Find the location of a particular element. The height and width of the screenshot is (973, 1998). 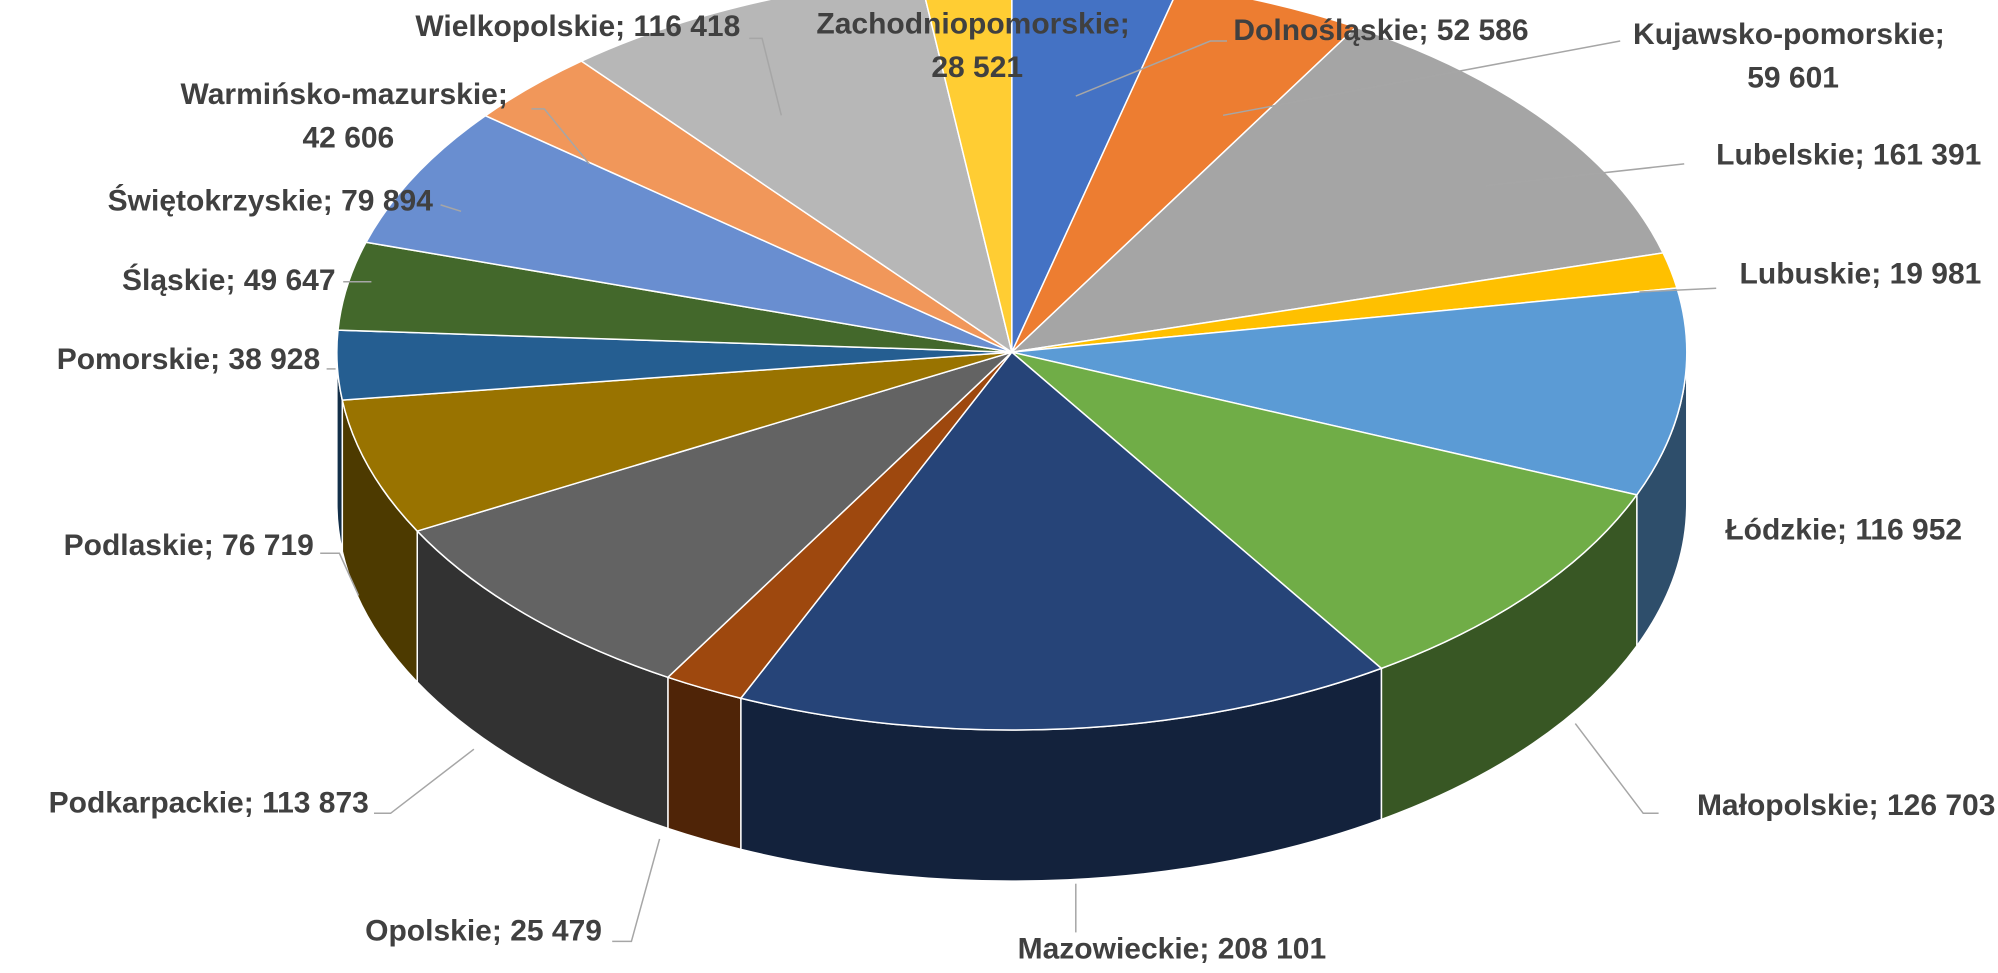

label-value: 76 719 is located at coordinates (268, 545).